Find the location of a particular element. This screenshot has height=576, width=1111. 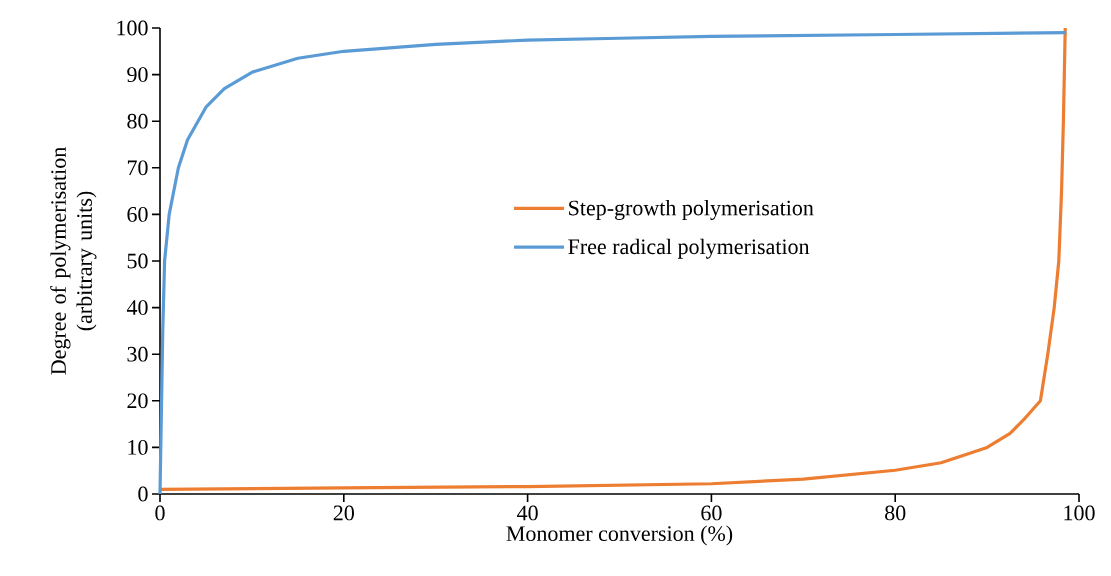

y-tick-label: 10 is located at coordinates (138, 447).